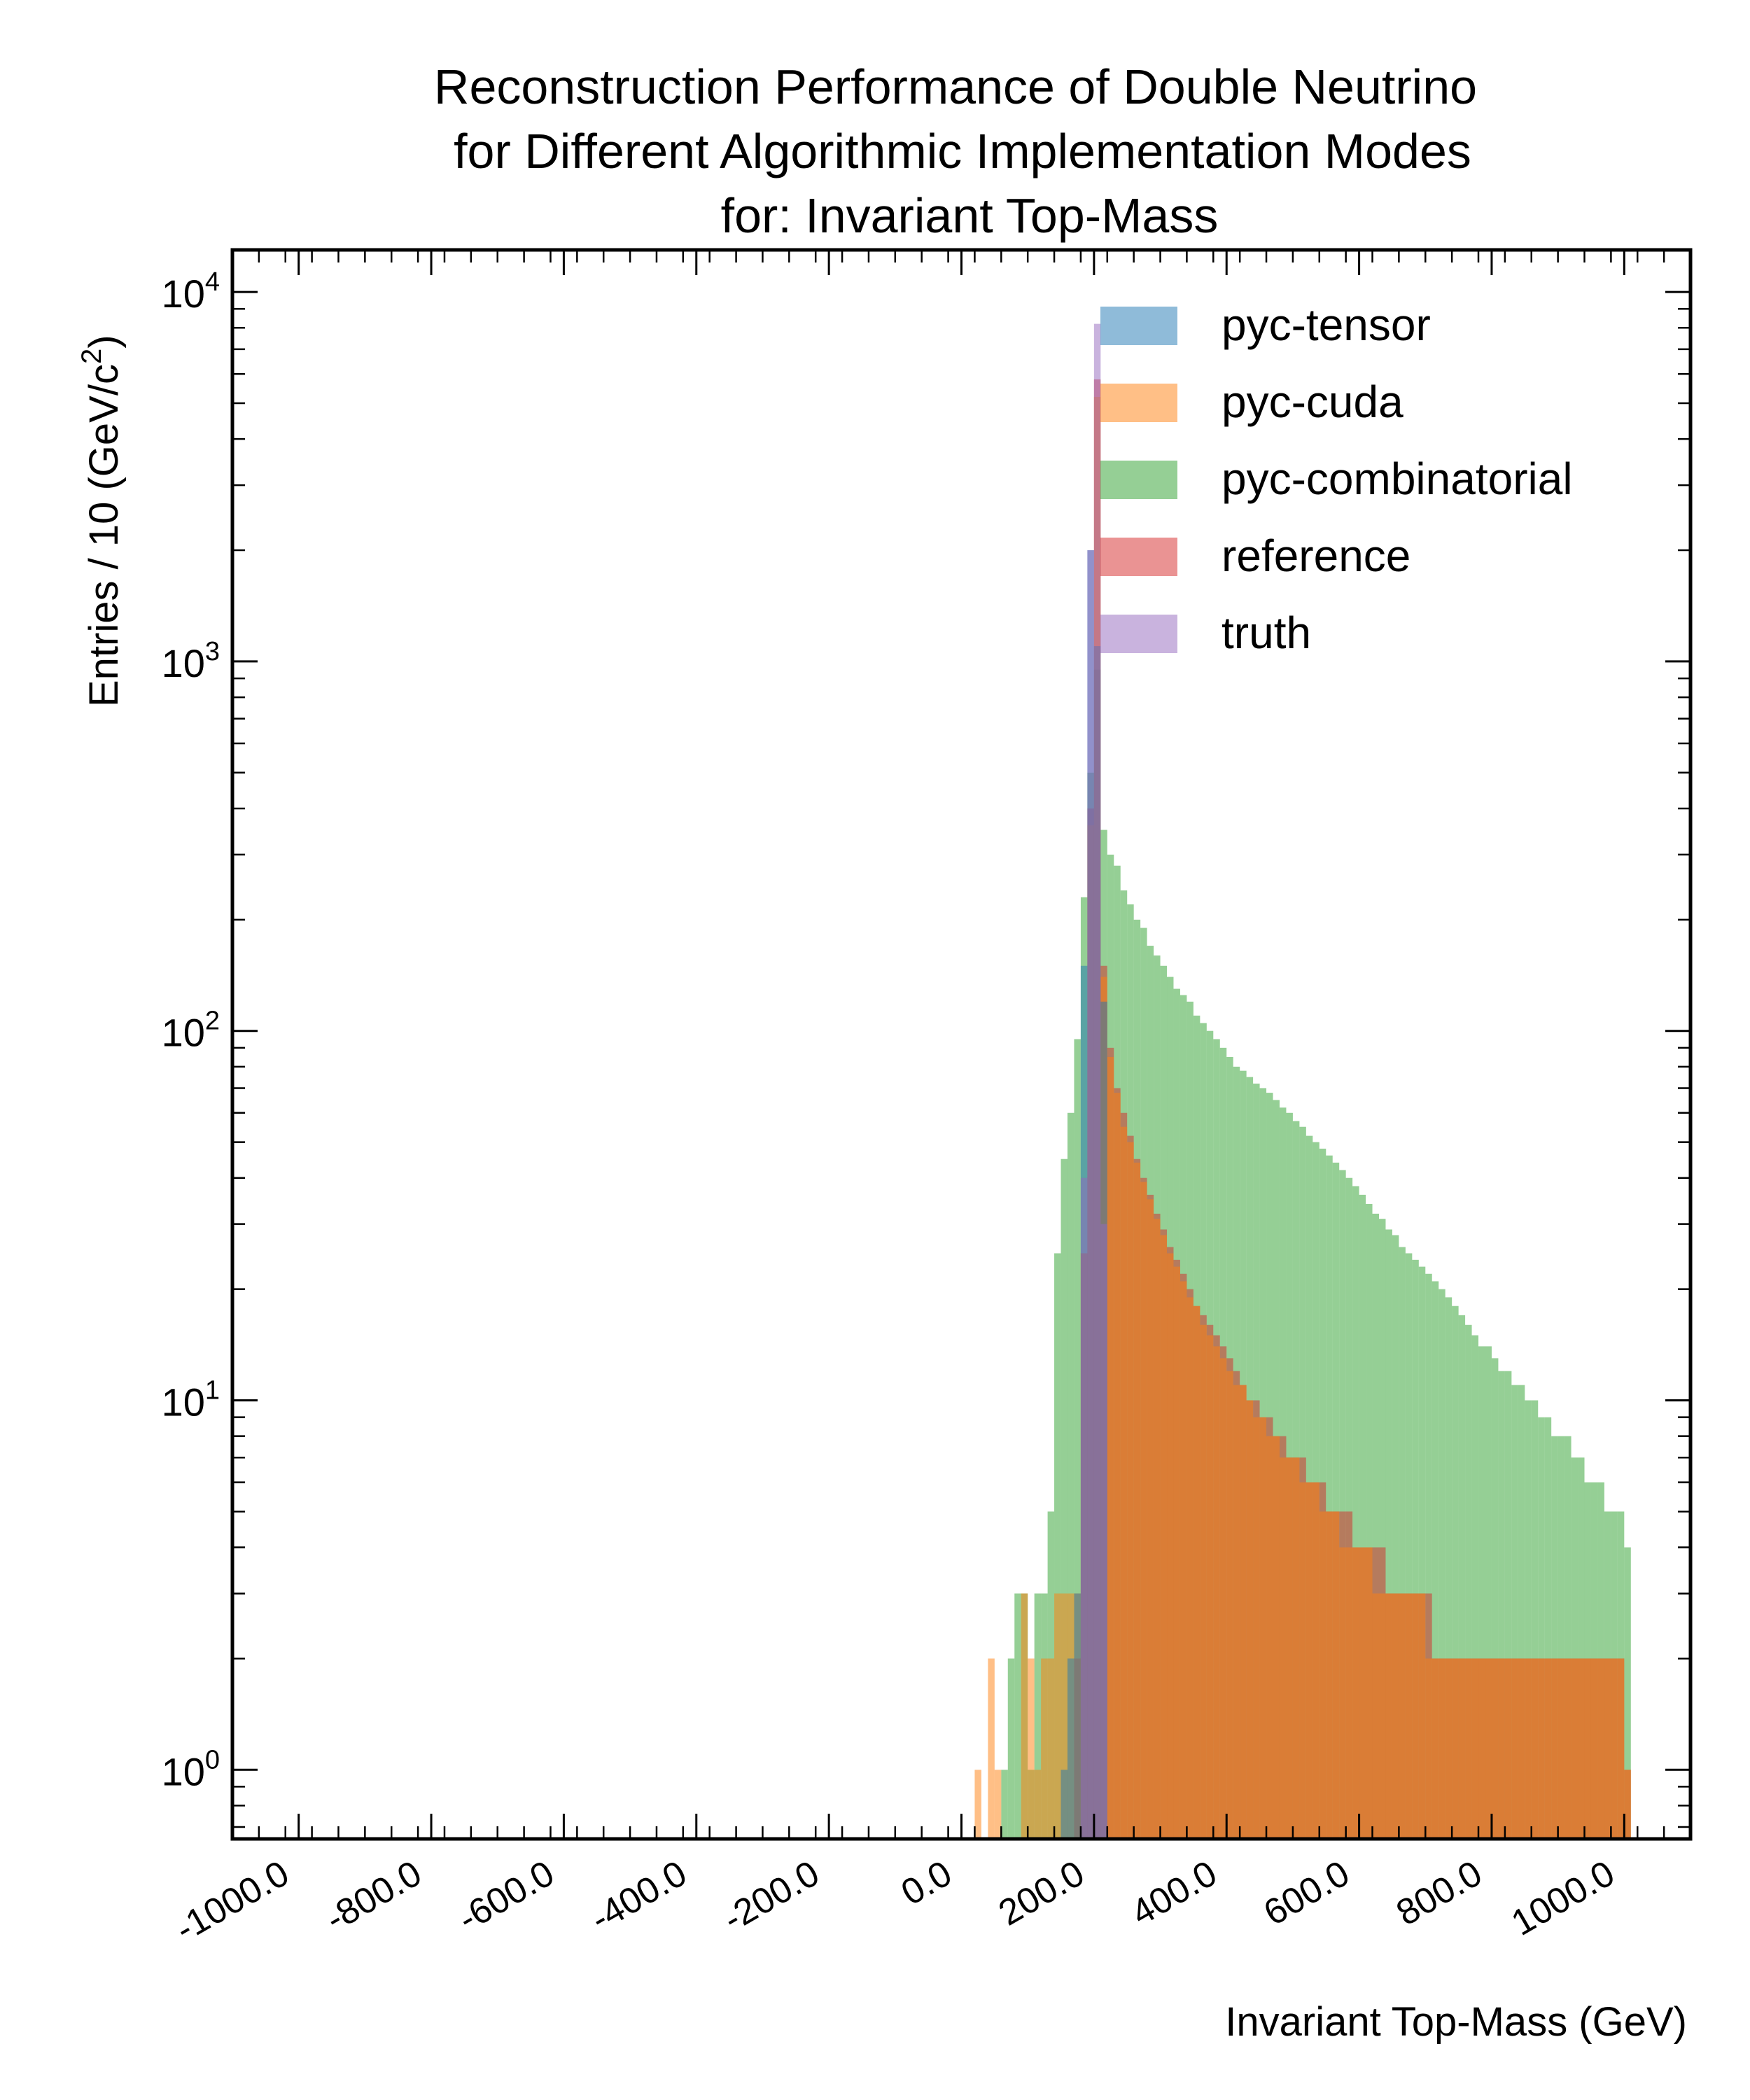 This screenshot has height=2100, width=1750. I want to click on x-tick-label: 200.0, so click(1041, 1893).